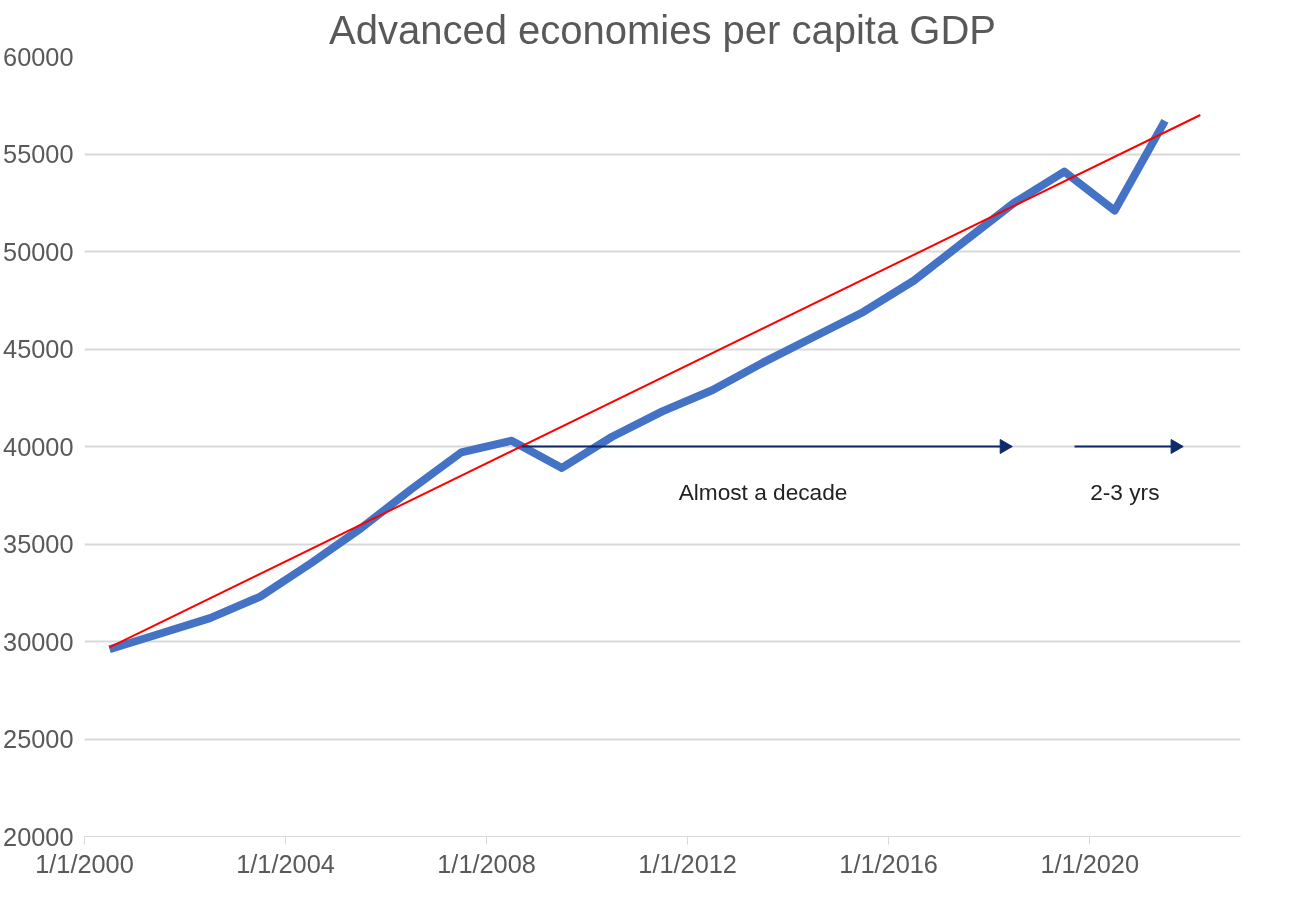 The image size is (1292, 898). Describe the element at coordinates (763, 491) in the screenshot. I see `annotation: Almost a decade` at that location.